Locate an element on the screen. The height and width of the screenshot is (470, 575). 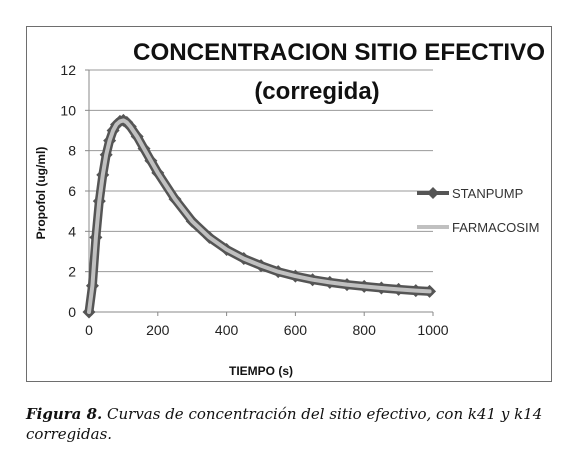
y-tick-label: 6 is located at coordinates (72, 191).